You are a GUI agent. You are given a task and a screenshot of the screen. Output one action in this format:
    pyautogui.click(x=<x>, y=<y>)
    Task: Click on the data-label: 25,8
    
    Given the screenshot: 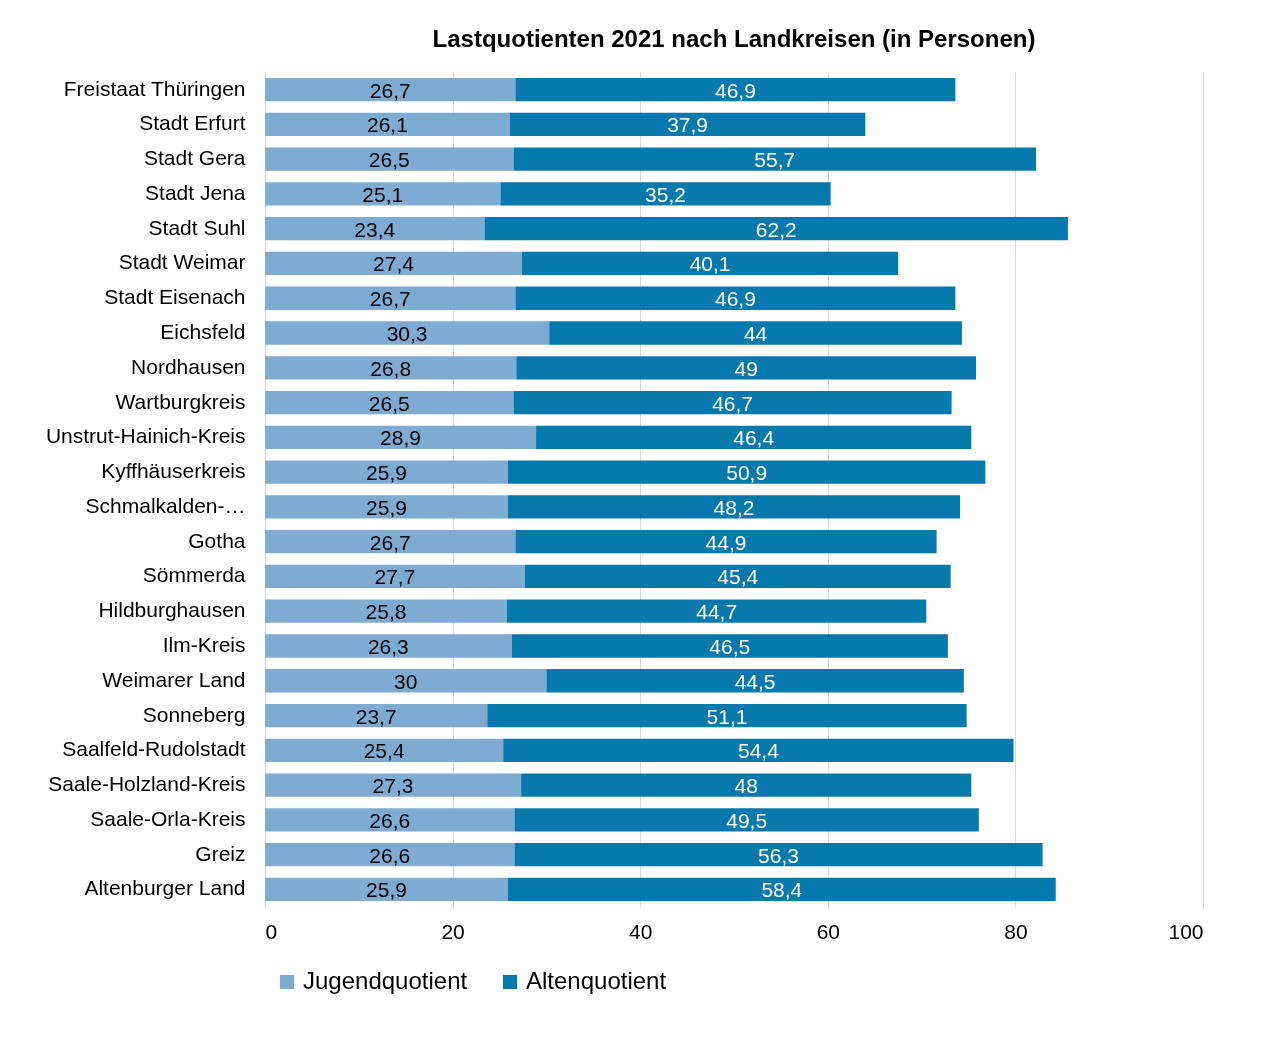 What is the action you would take?
    pyautogui.click(x=386, y=612)
    